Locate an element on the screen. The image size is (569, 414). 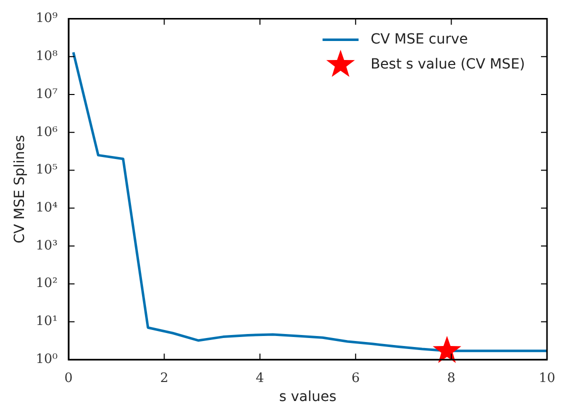
x-tick-label: 4 is located at coordinates (260, 378).